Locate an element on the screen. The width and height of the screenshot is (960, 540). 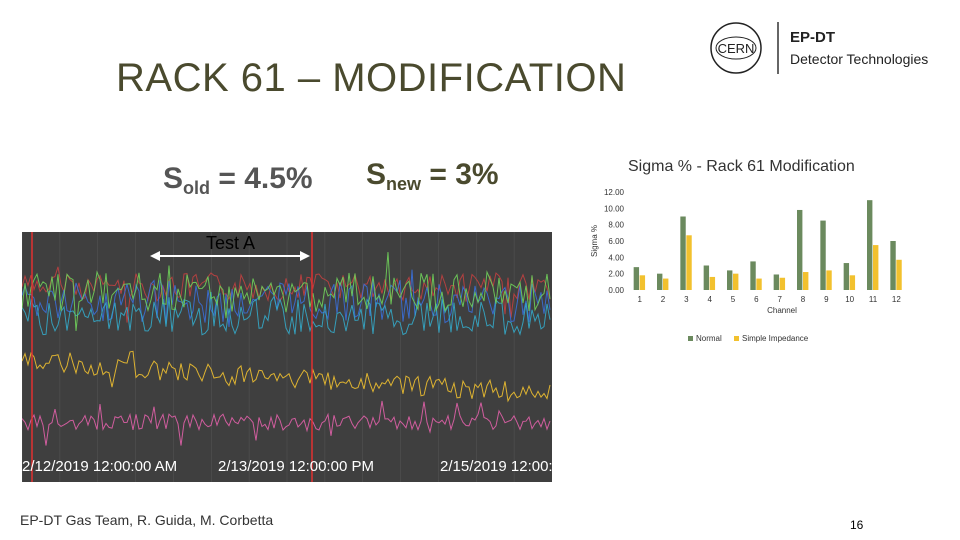
x-tick-label: 2 is located at coordinates (663, 299).